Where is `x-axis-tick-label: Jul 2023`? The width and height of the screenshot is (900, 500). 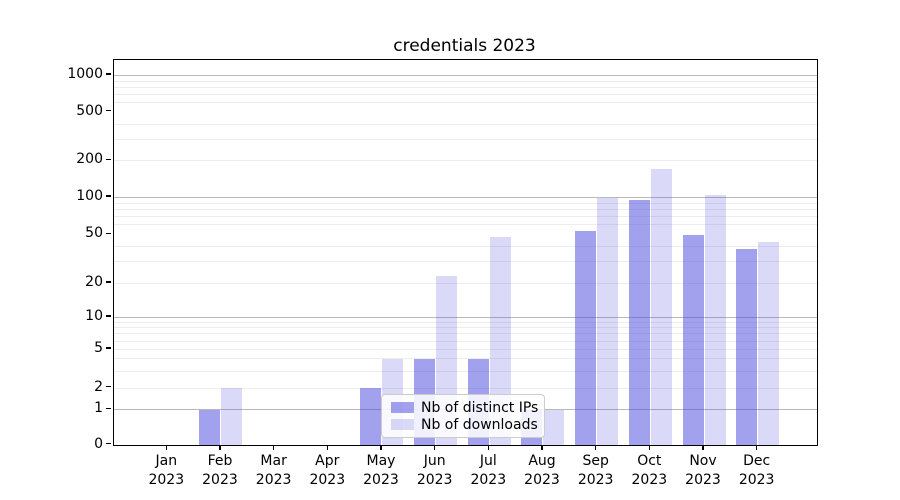
x-axis-tick-label: Jul 2023 is located at coordinates (488, 470).